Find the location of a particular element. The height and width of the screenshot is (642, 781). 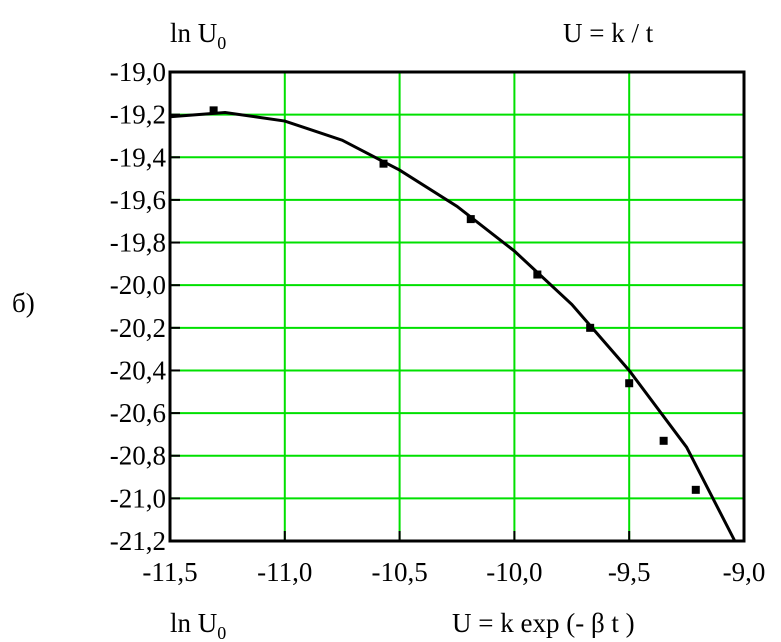

x-tick-label: -9,0 is located at coordinates (744, 572).